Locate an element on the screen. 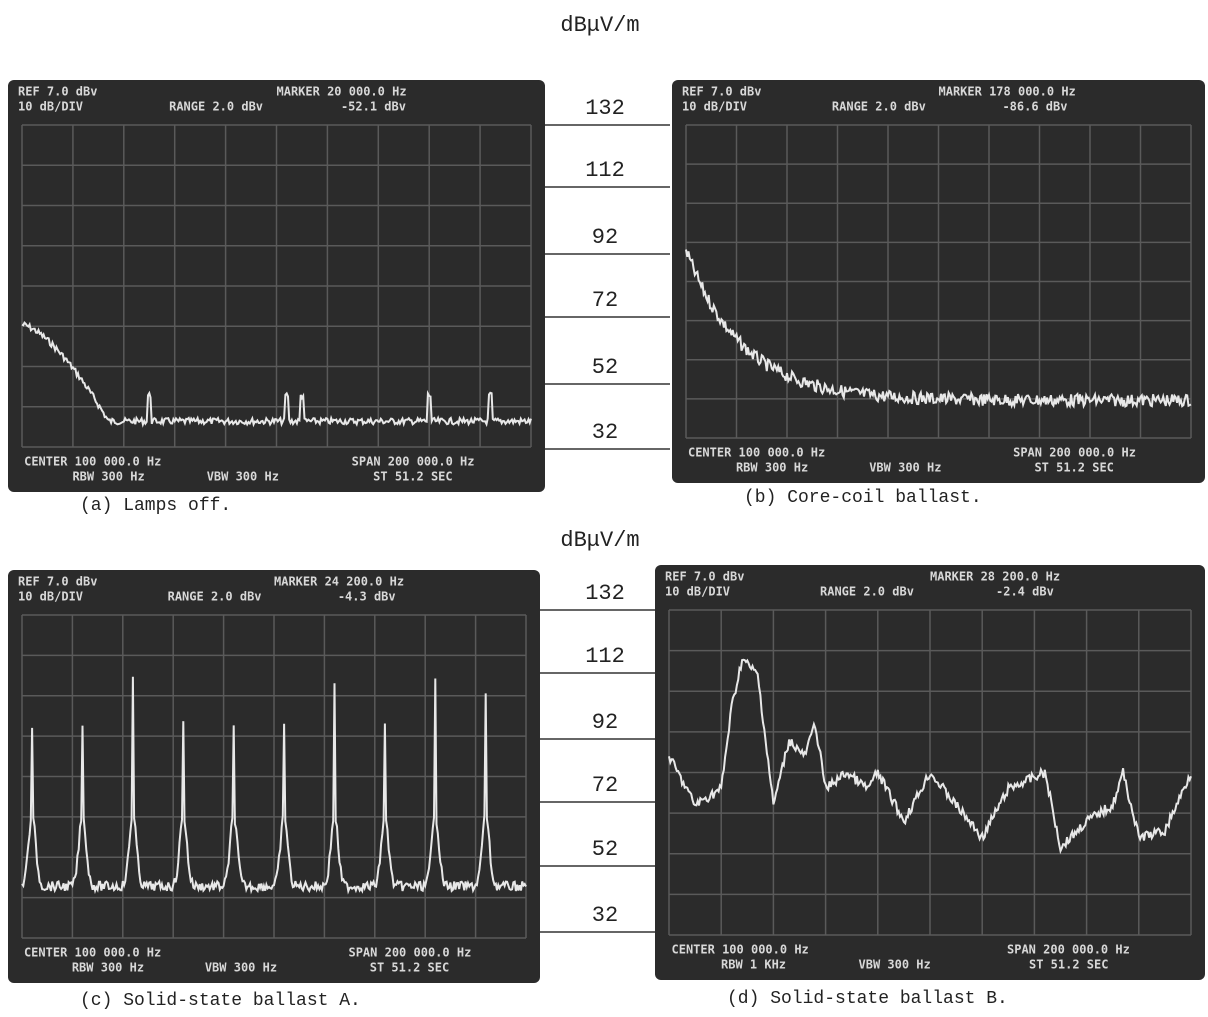 Image resolution: width=1208 pixels, height=1017 pixels. caption: (c) Solid-state ballast A. is located at coordinates (220, 1001).